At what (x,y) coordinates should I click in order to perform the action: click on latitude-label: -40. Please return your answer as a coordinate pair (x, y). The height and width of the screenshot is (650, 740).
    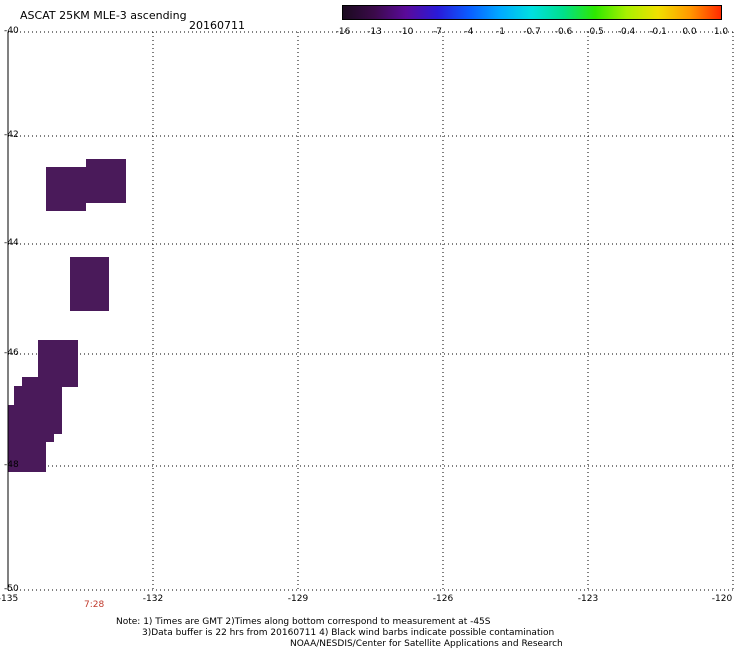
    Looking at the image, I should click on (11, 31).